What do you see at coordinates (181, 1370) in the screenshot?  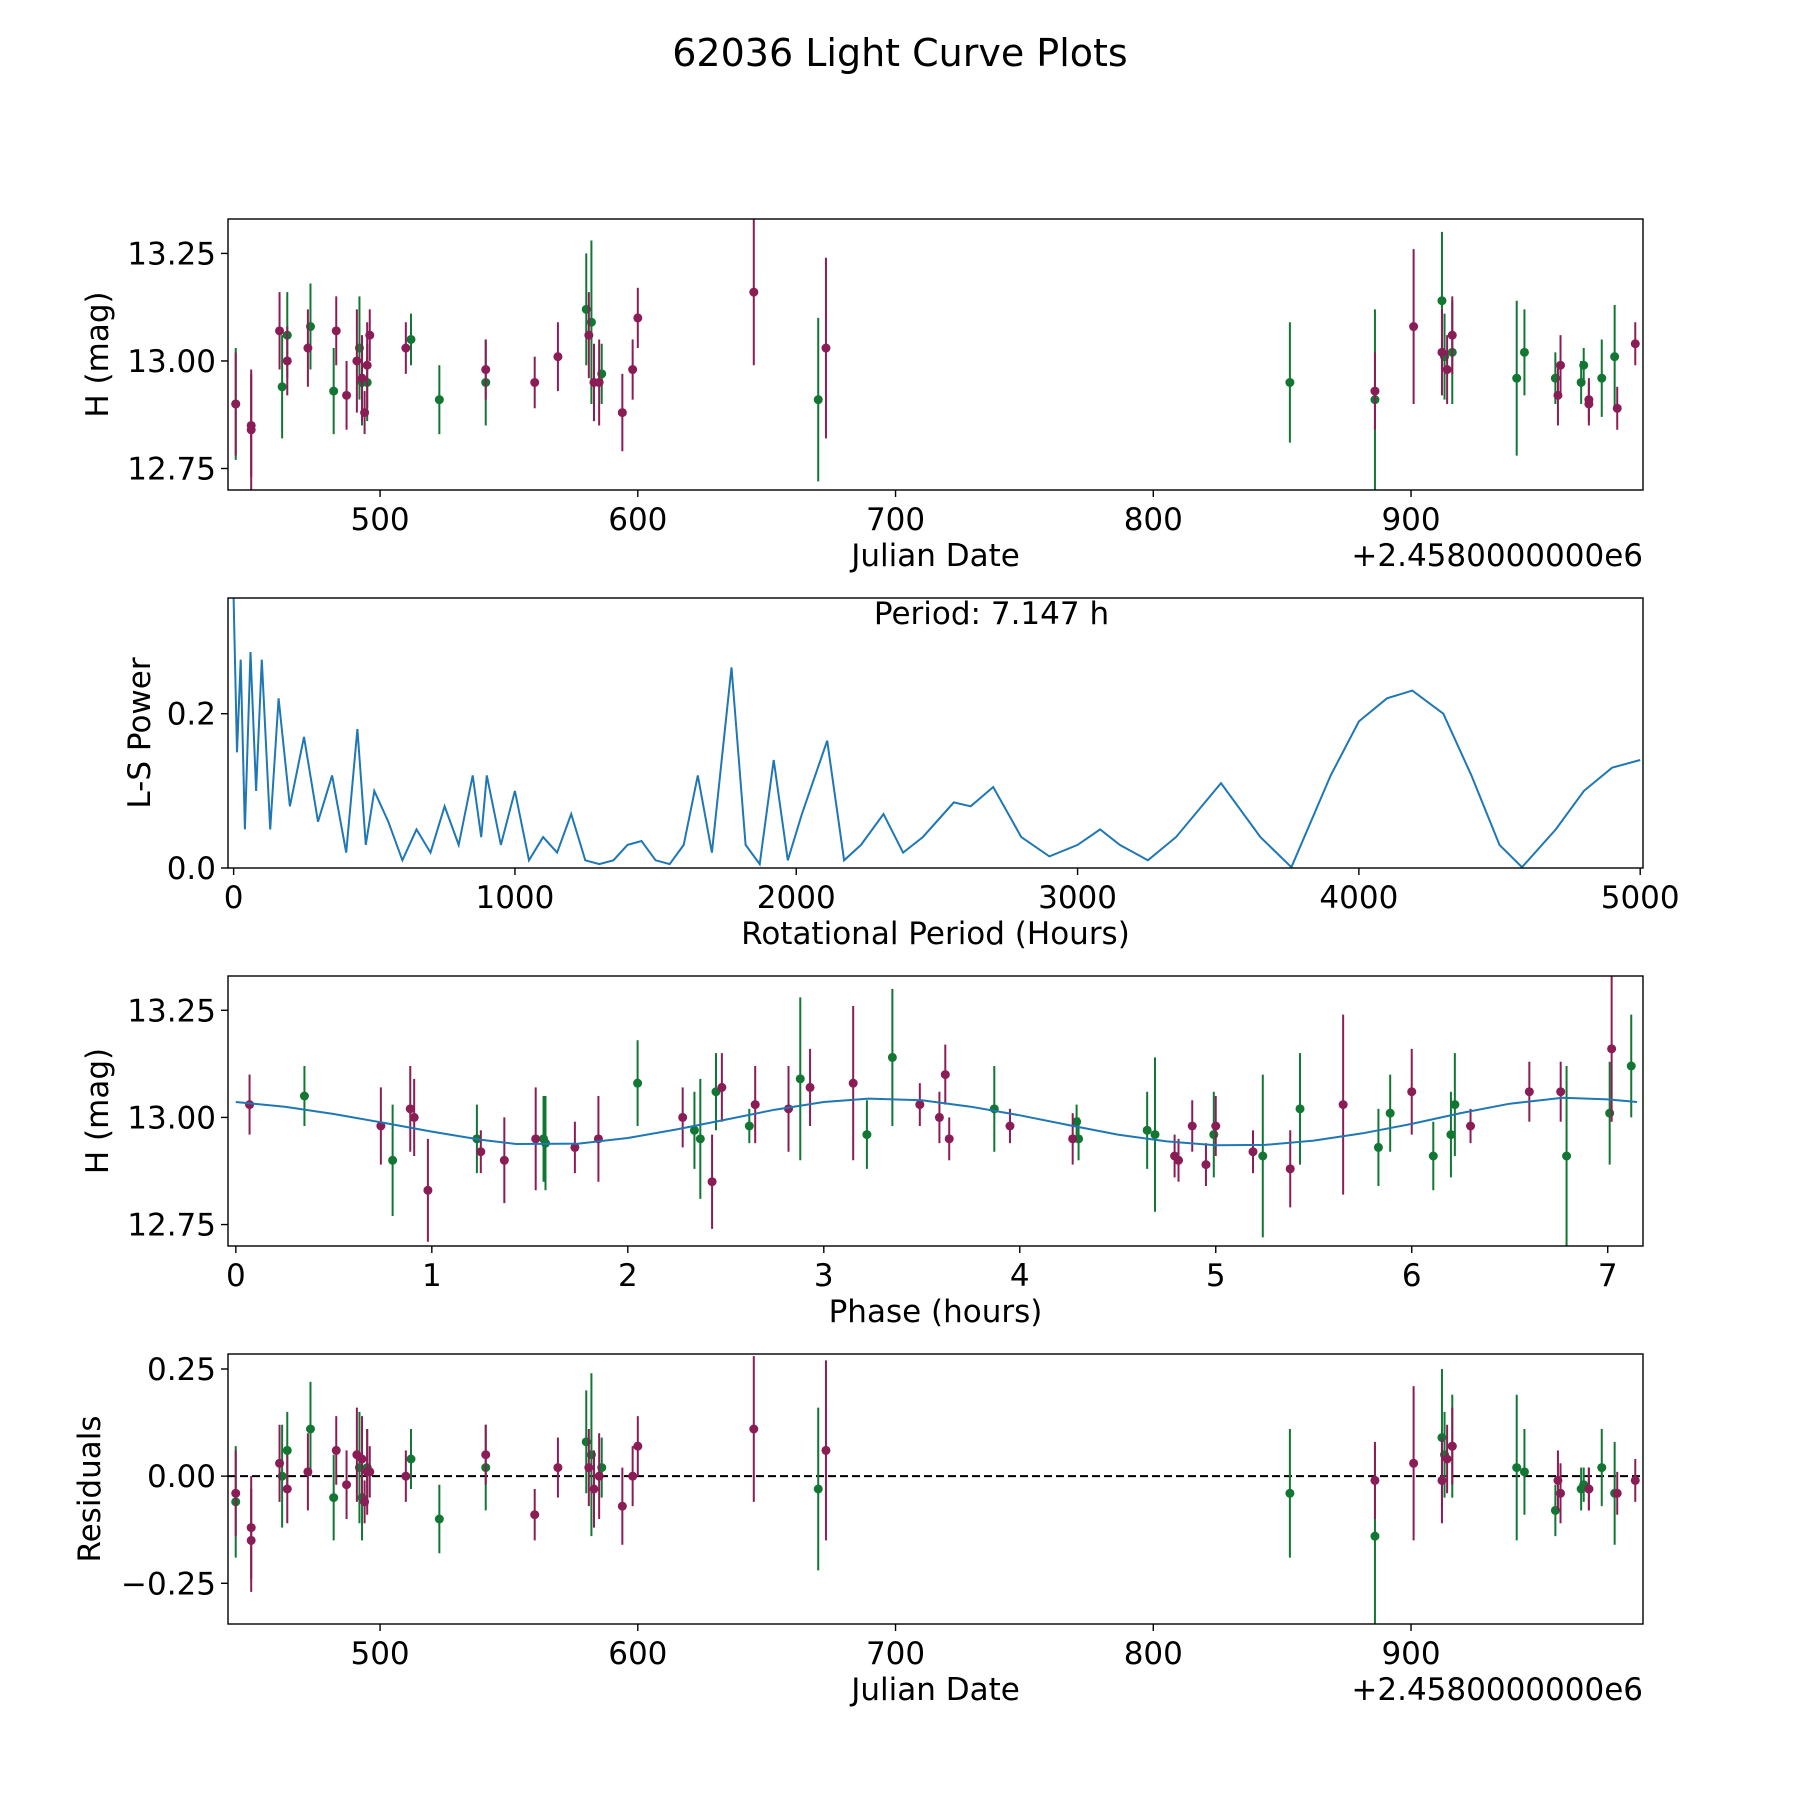 I see `y-tick-label: 0.25` at bounding box center [181, 1370].